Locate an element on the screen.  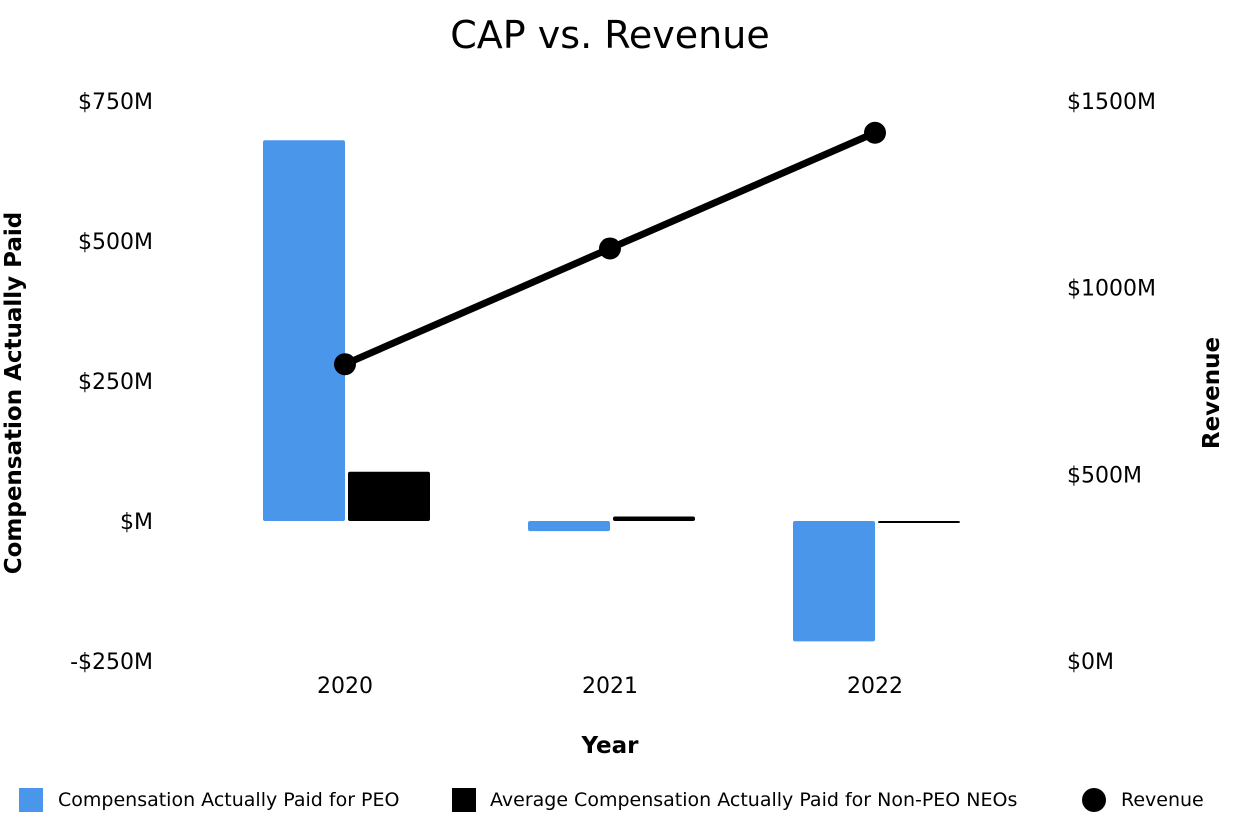
bar-peo-2020 is located at coordinates (304, 330).